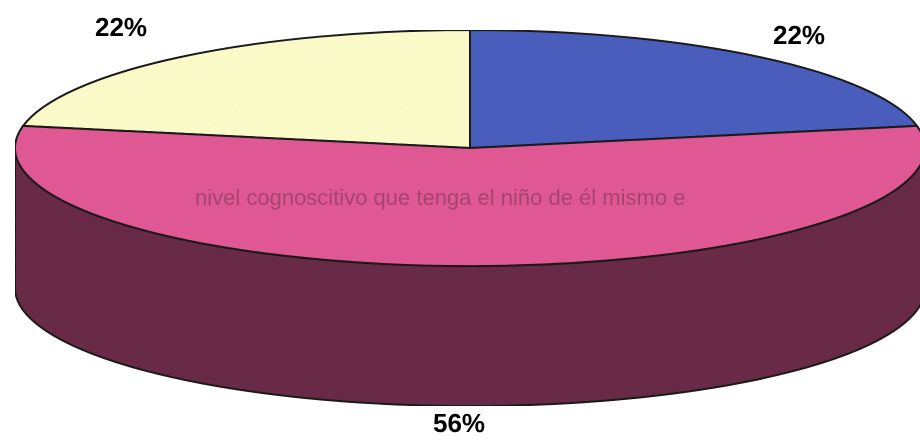  What do you see at coordinates (799, 35) in the screenshot?
I see `slice-label-blue: 22%` at bounding box center [799, 35].